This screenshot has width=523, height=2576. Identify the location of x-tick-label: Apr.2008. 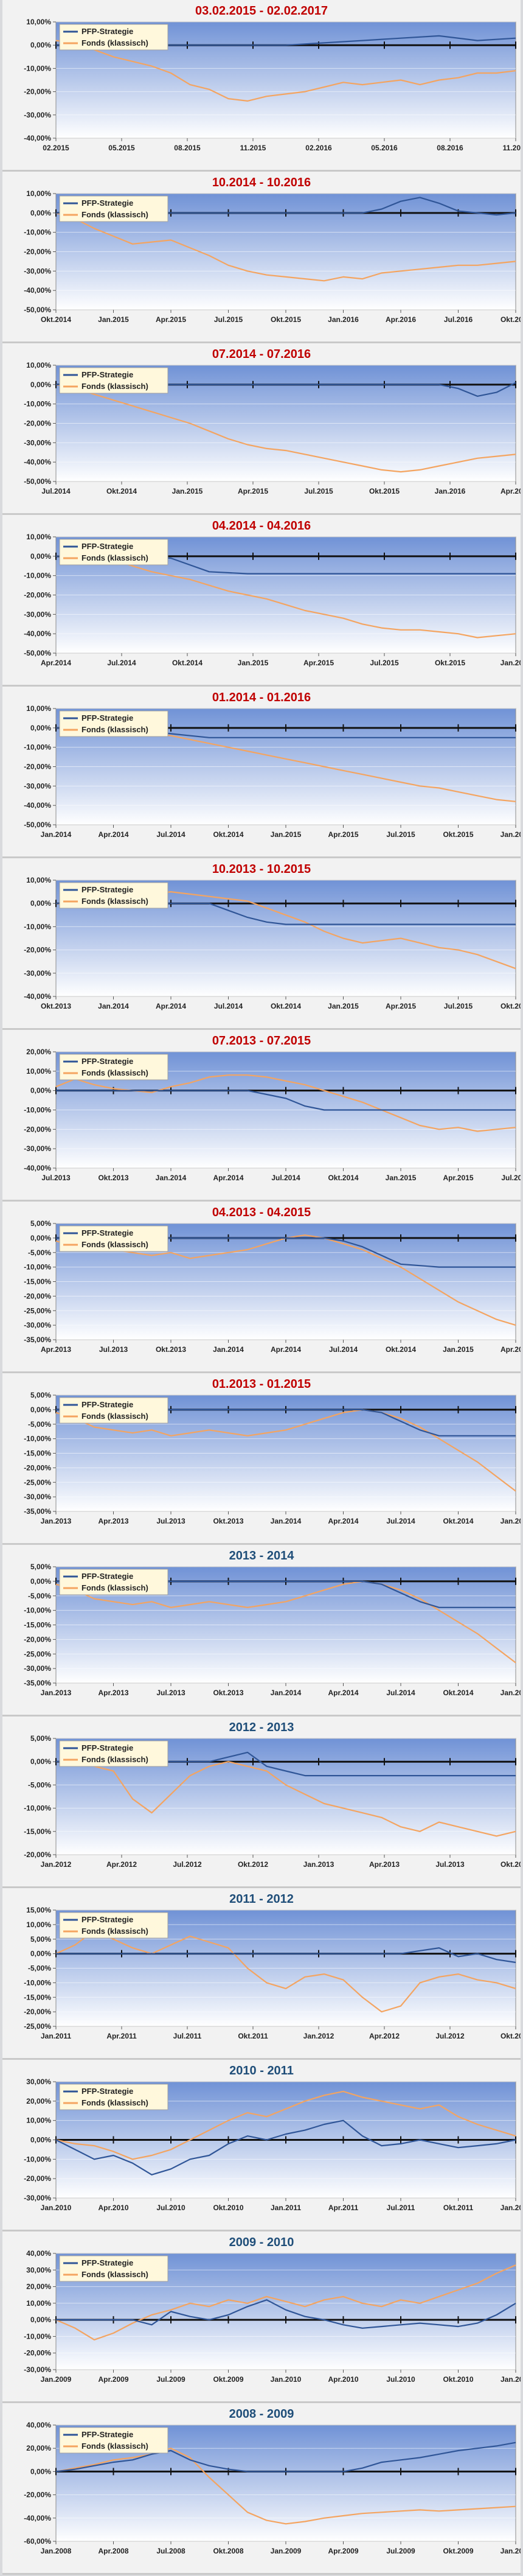
(113, 2551).